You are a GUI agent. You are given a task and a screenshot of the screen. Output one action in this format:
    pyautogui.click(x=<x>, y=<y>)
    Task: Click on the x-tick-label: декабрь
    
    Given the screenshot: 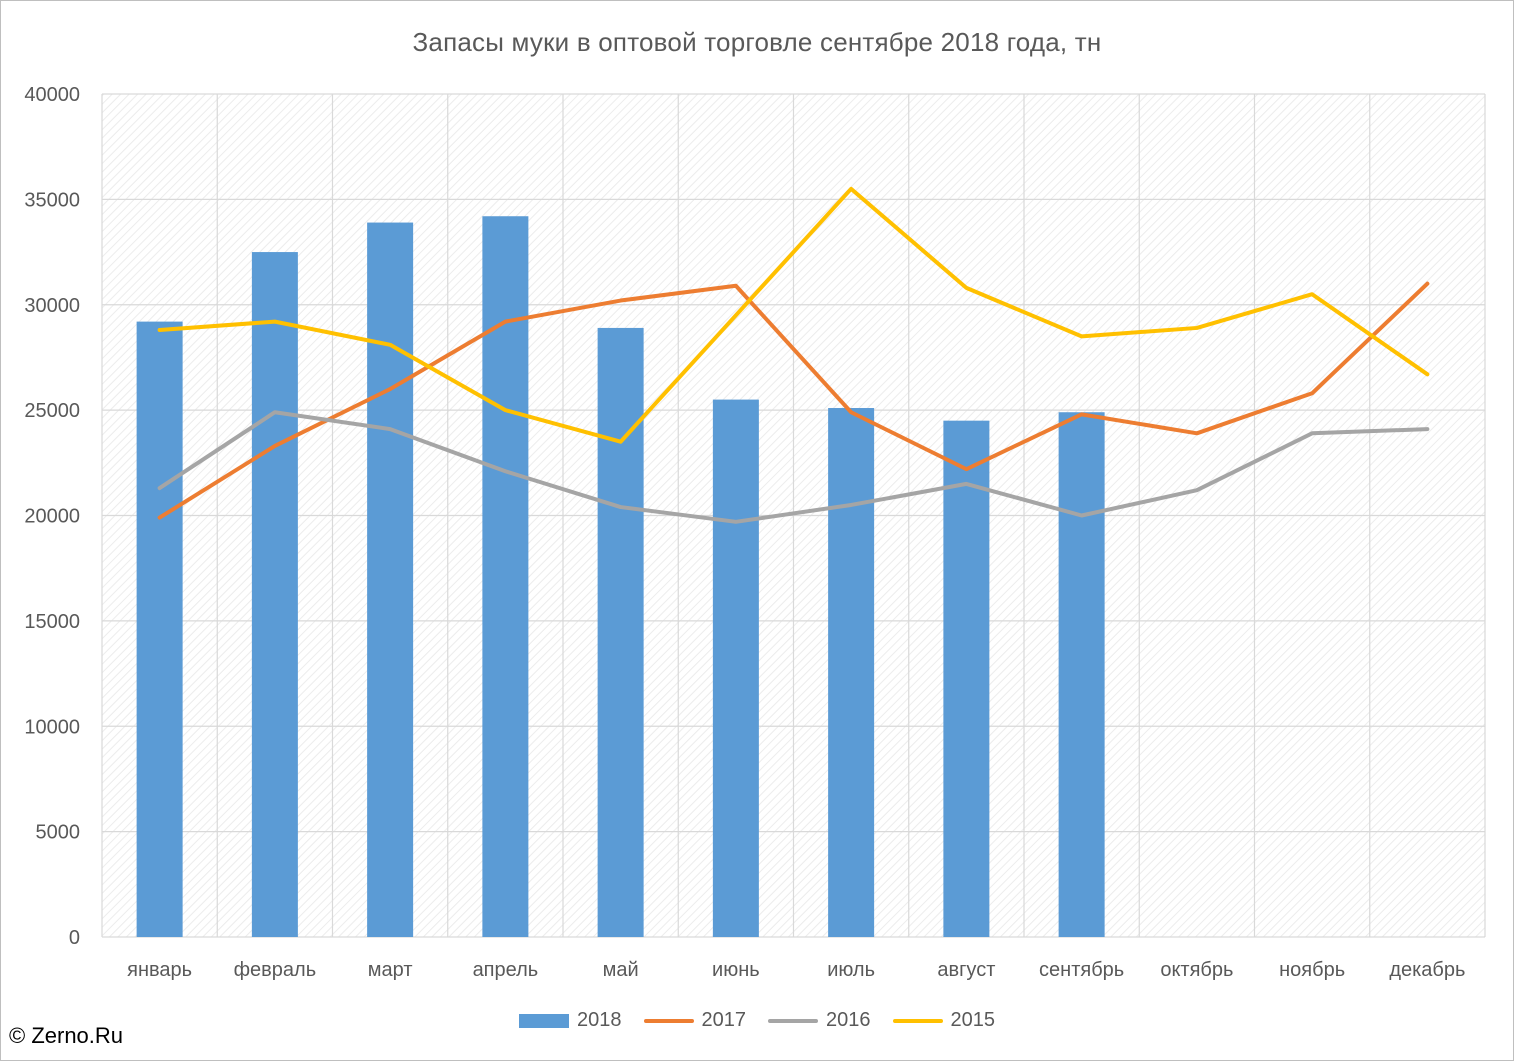 What is the action you would take?
    pyautogui.click(x=1427, y=970)
    